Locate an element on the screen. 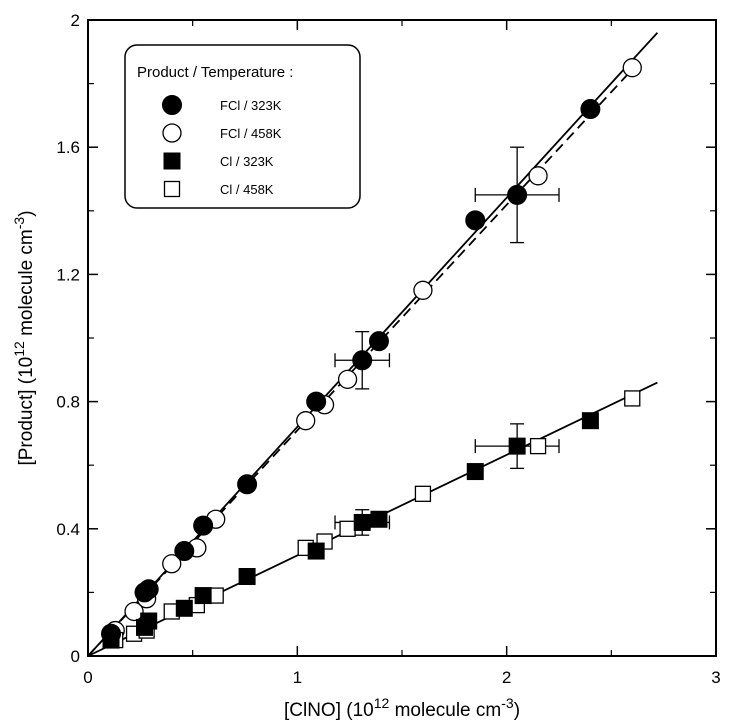 This screenshot has height=722, width=729. legend-entry: Cl / 323K is located at coordinates (218, 161).